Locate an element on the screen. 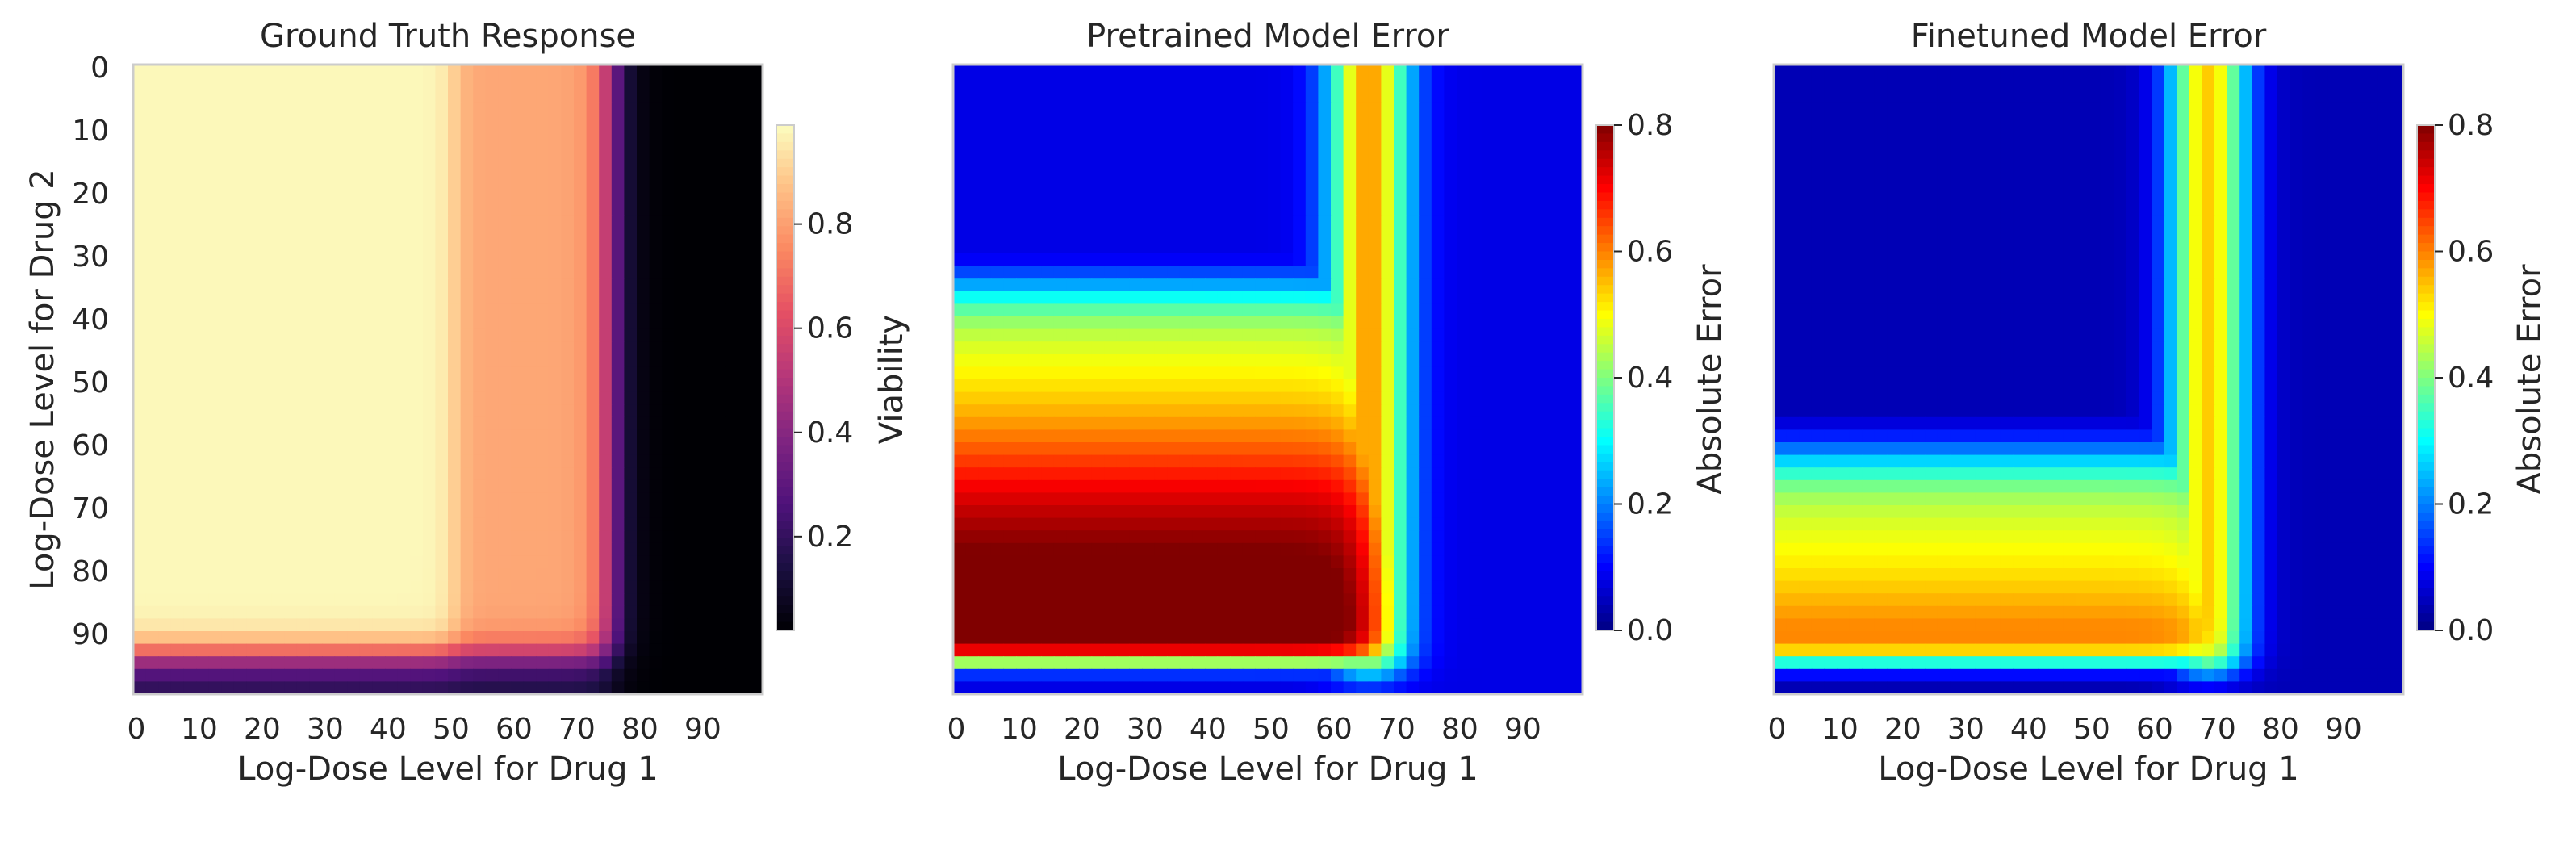 The height and width of the screenshot is (862, 2576). panel-2-title: Pretrained Model Error is located at coordinates (1267, 36).